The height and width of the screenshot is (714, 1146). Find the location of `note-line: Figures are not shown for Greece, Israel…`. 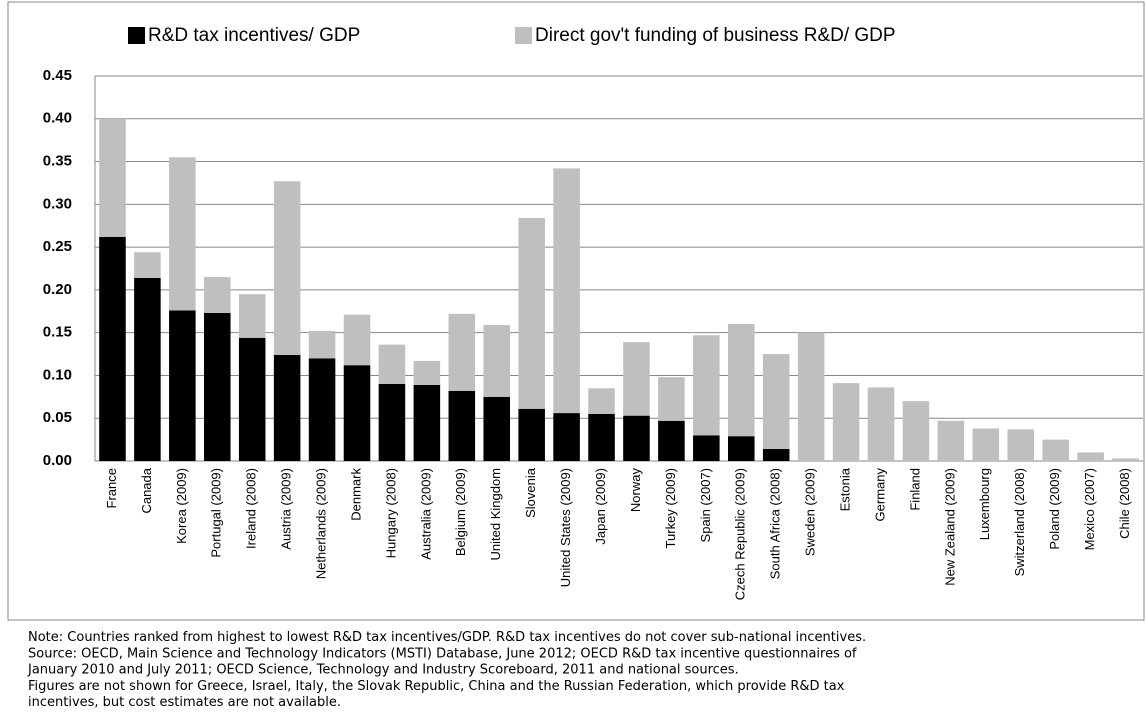

note-line: Figures are not shown for Greece, Israel… is located at coordinates (436, 686).